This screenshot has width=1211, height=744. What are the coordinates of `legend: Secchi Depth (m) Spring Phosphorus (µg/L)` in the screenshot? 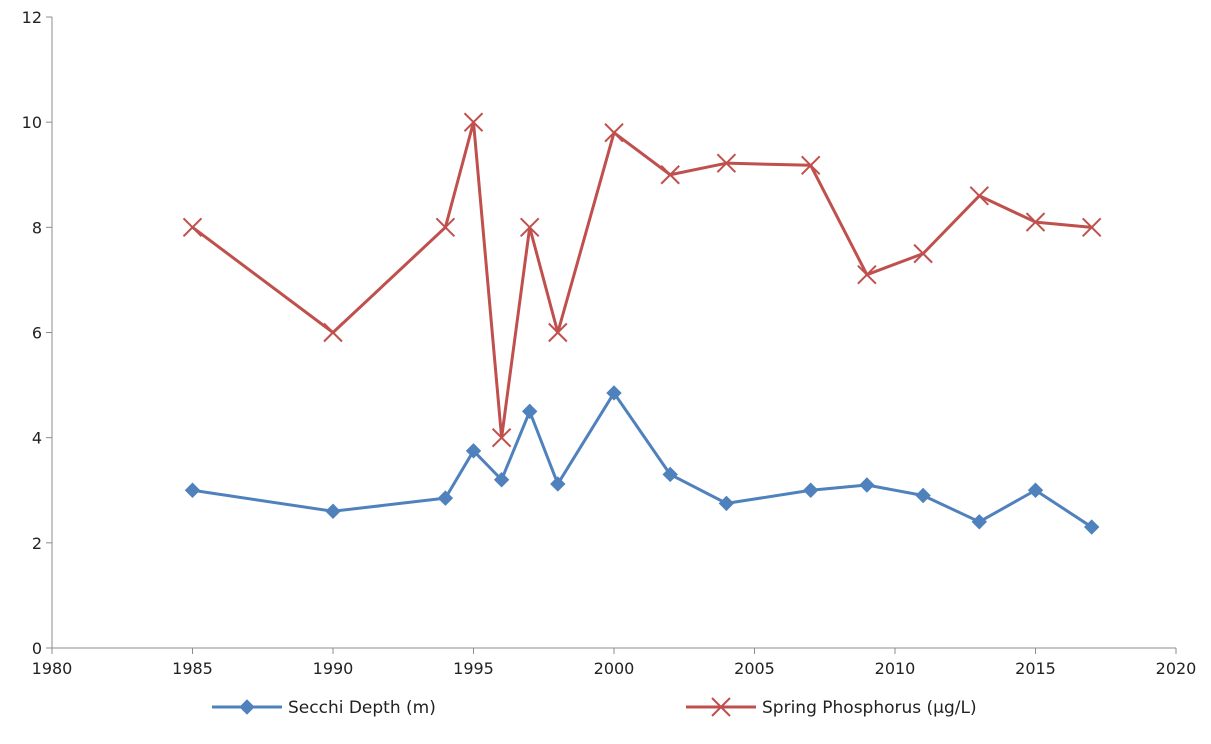 It's located at (594, 707).